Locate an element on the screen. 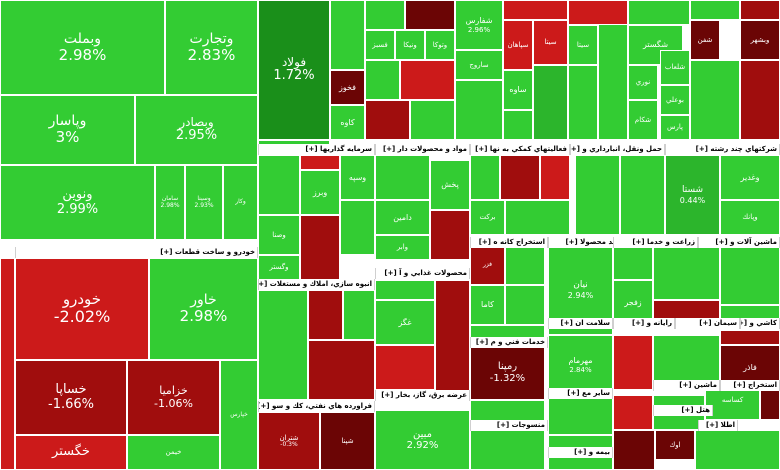  stock-tile: اوك is located at coordinates (675, 445).